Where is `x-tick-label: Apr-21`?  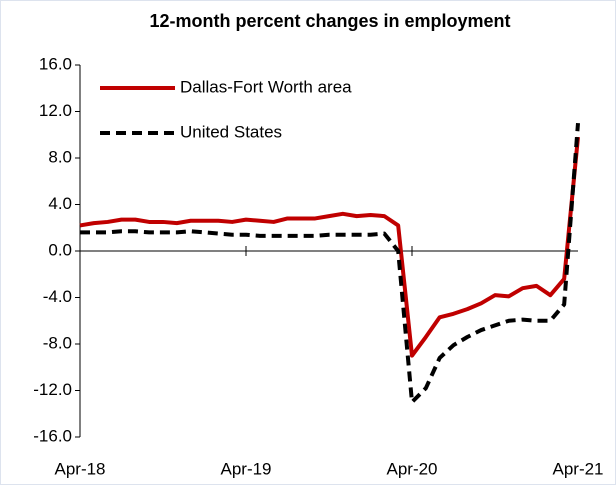
x-tick-label: Apr-21 is located at coordinates (577, 468).